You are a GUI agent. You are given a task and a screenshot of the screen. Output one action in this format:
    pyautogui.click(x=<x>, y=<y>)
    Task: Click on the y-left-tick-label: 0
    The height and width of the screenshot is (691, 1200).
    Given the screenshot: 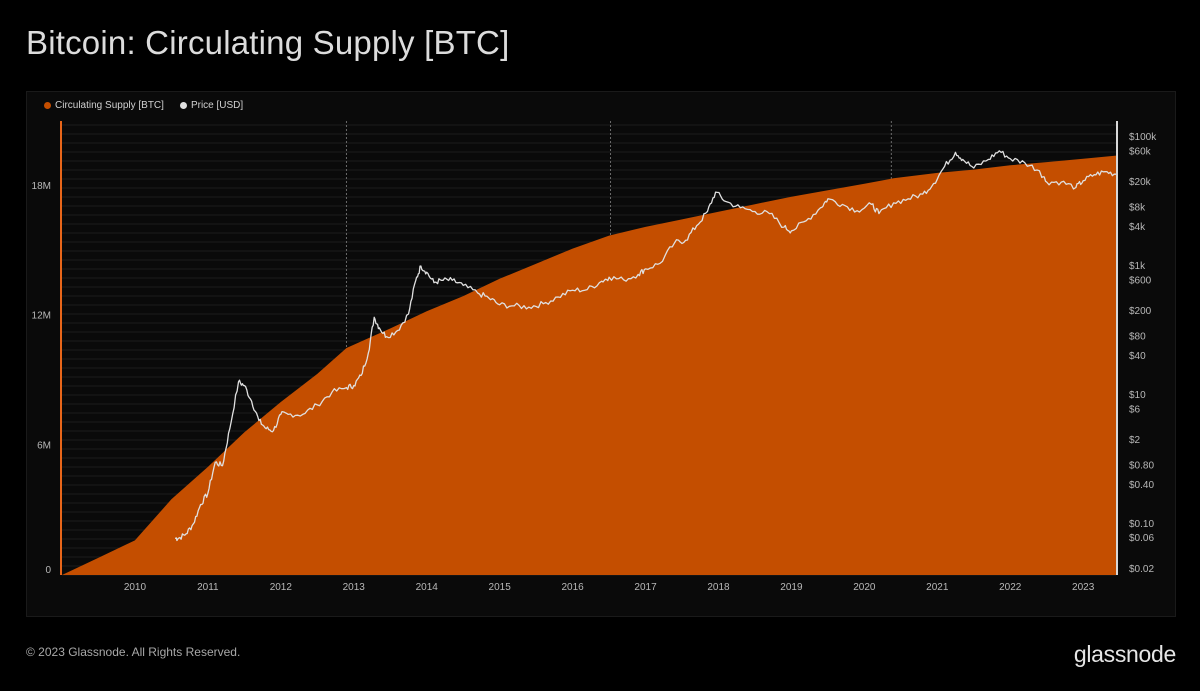 What is the action you would take?
    pyautogui.click(x=48, y=570)
    